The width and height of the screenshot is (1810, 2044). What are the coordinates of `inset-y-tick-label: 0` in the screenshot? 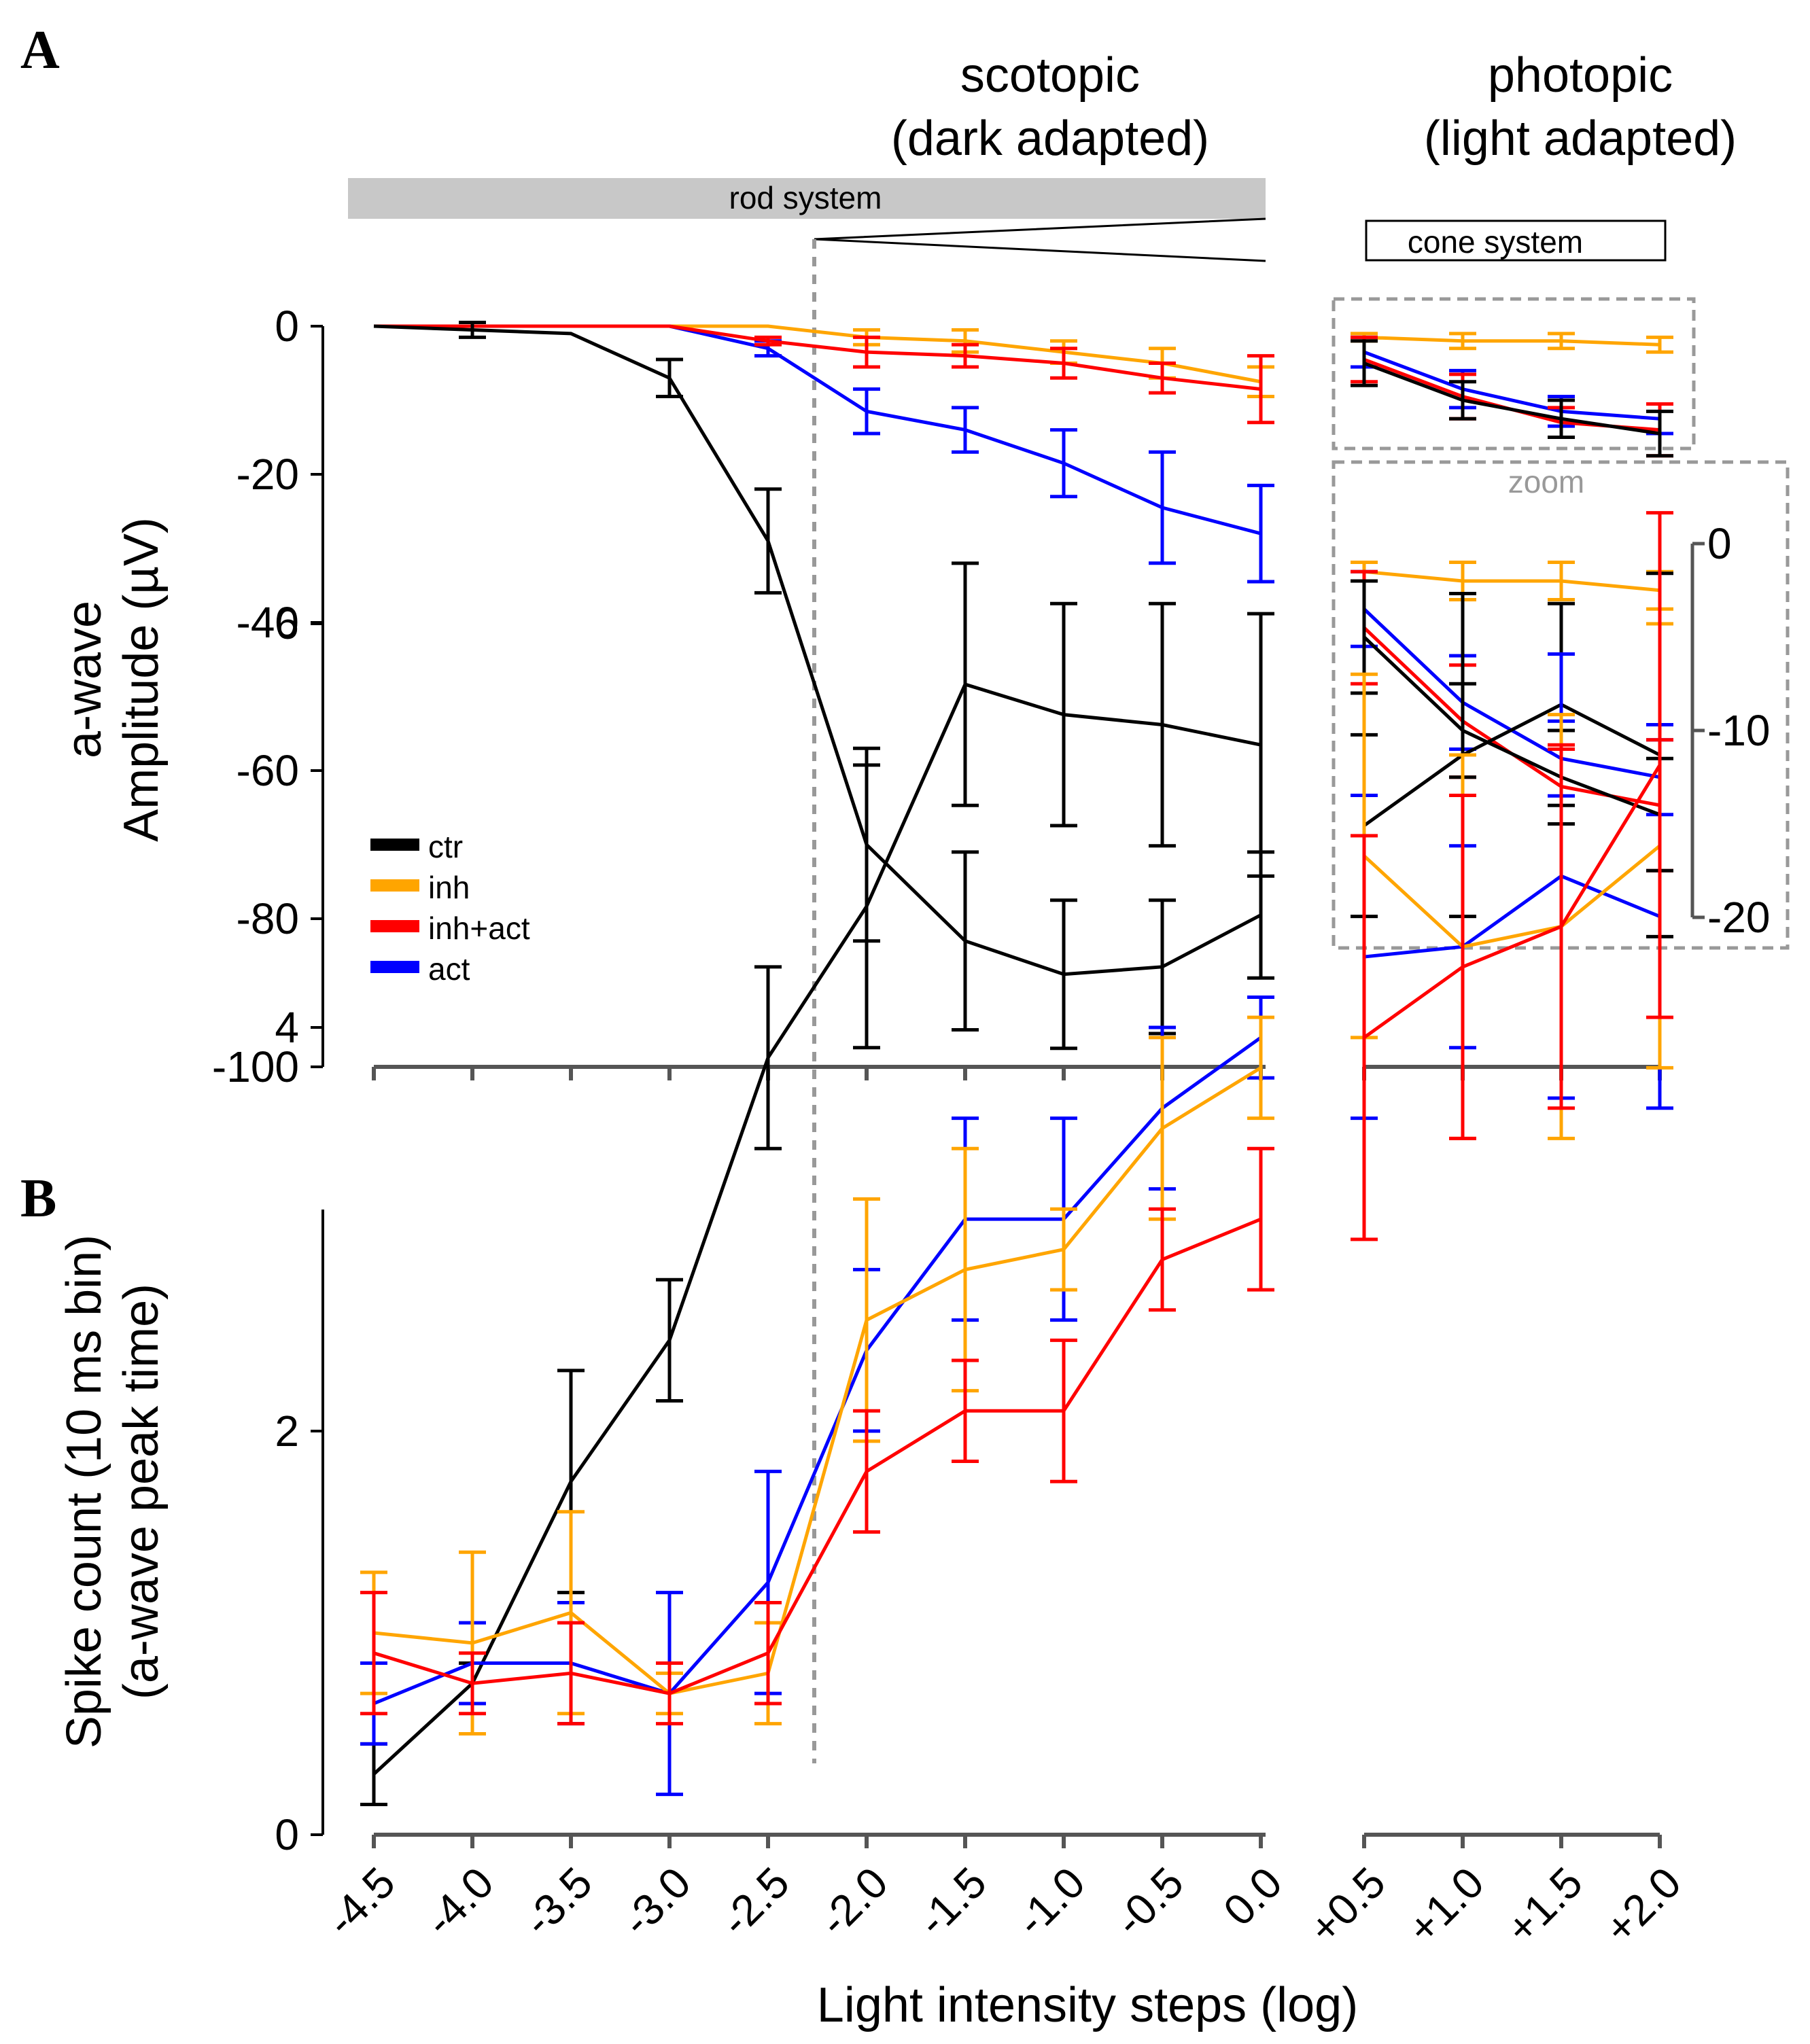 It's located at (1719, 543).